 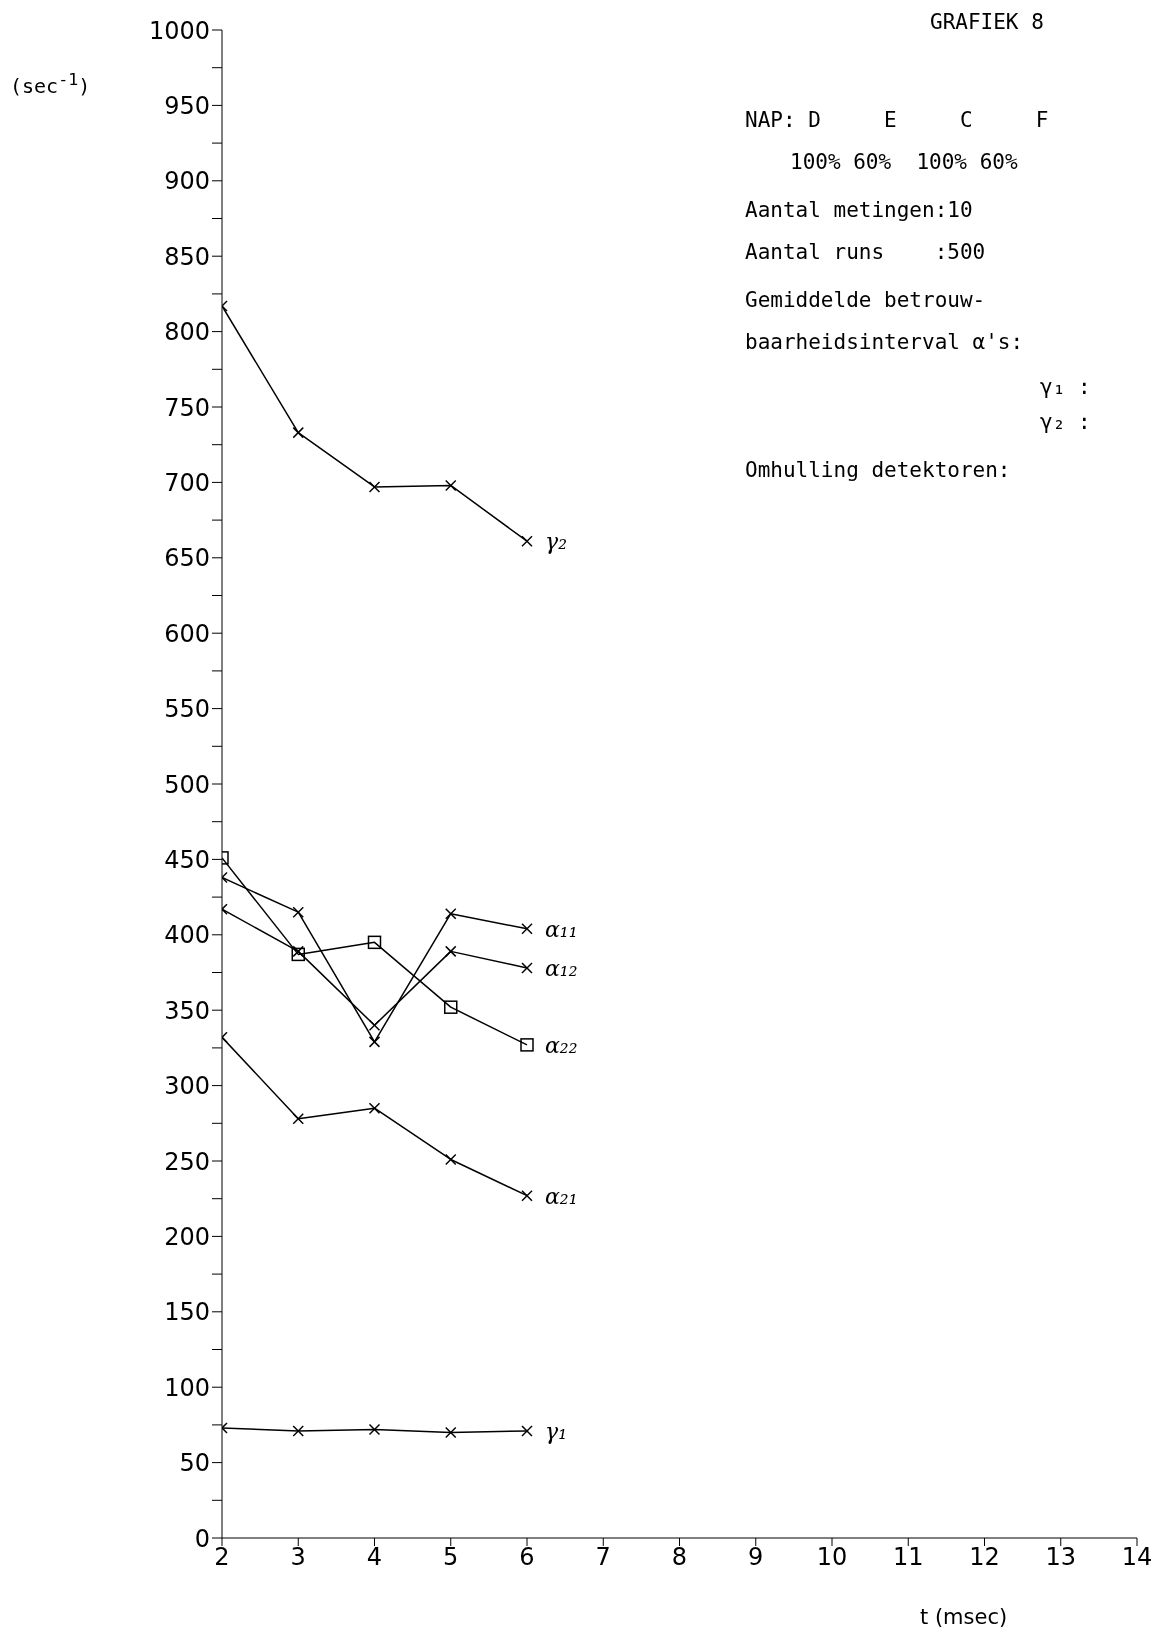 I want to click on x-tick-label: 10, so click(x=832, y=1557).